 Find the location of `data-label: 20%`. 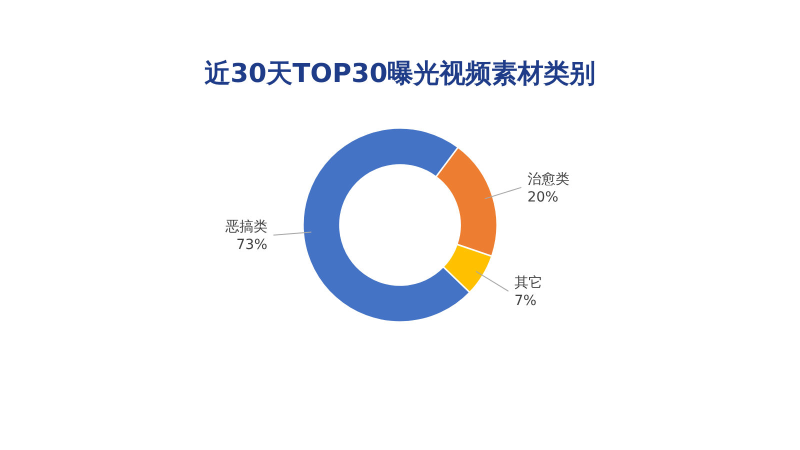

data-label: 20% is located at coordinates (542, 197).